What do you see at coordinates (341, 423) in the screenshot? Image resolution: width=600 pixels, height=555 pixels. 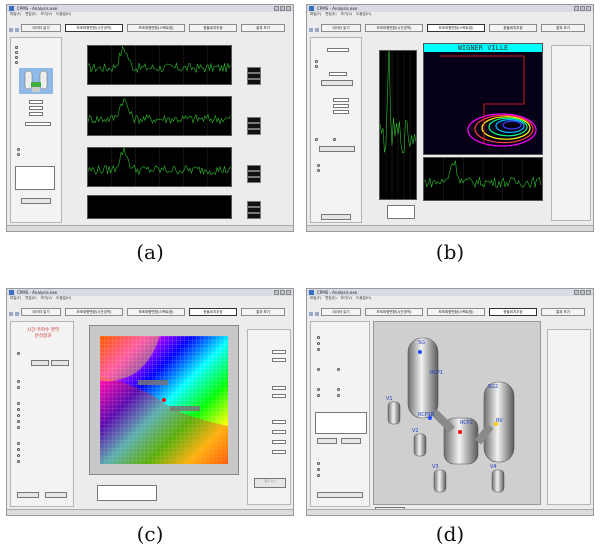 I see `checkbox-group` at bounding box center [341, 423].